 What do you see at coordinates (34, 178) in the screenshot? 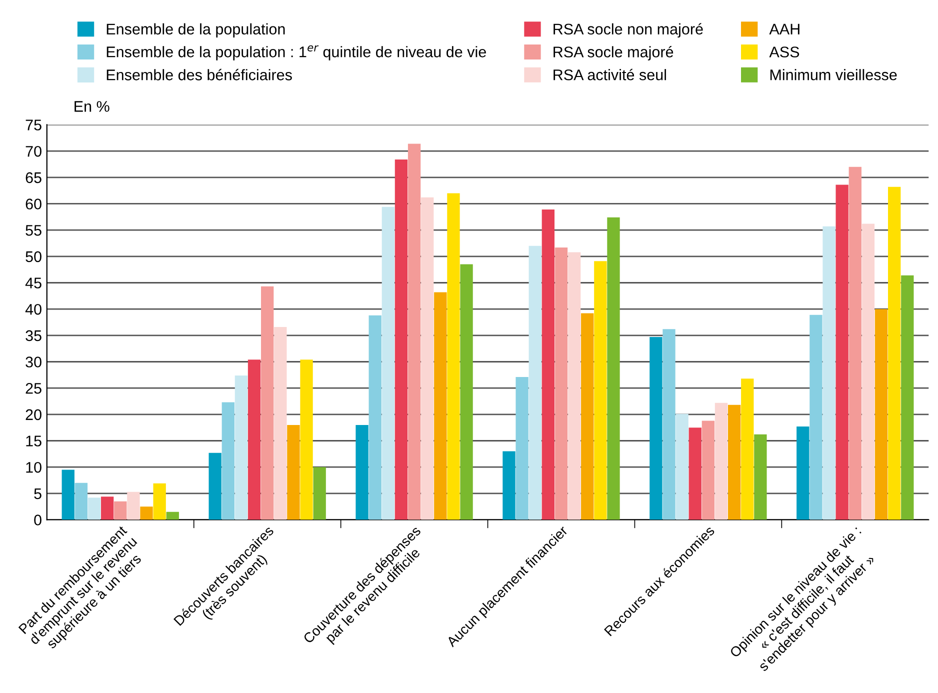
I see `y-tick-label: 65` at bounding box center [34, 178].